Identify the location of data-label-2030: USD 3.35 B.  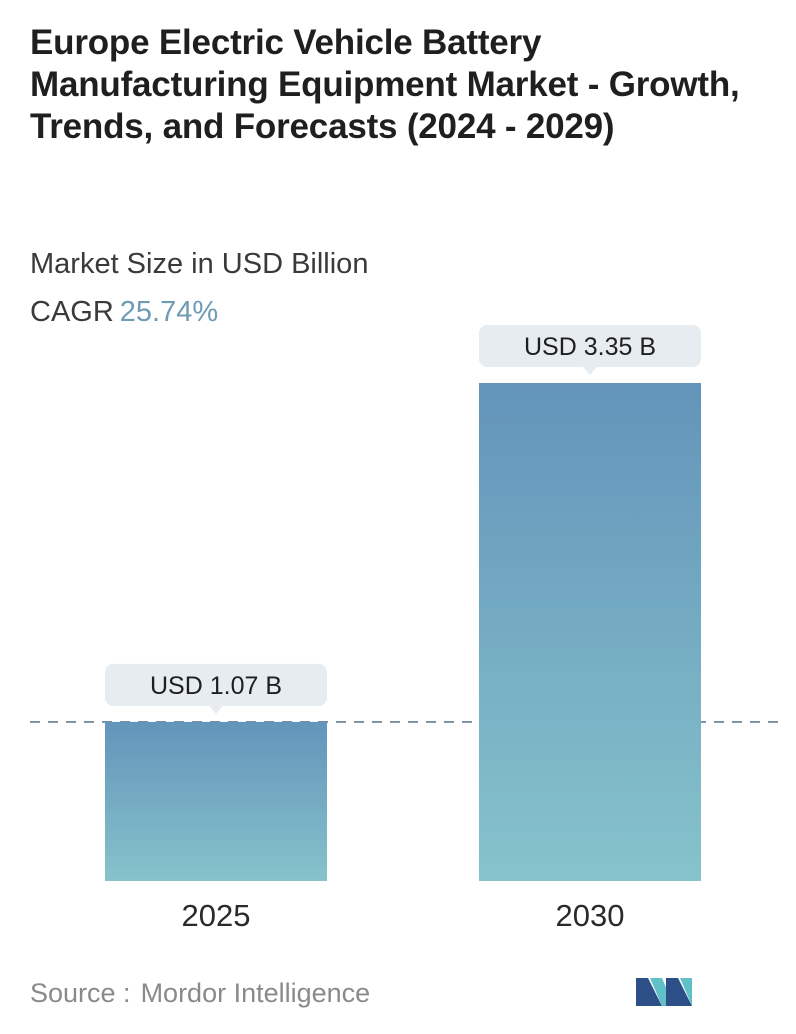
(590, 347).